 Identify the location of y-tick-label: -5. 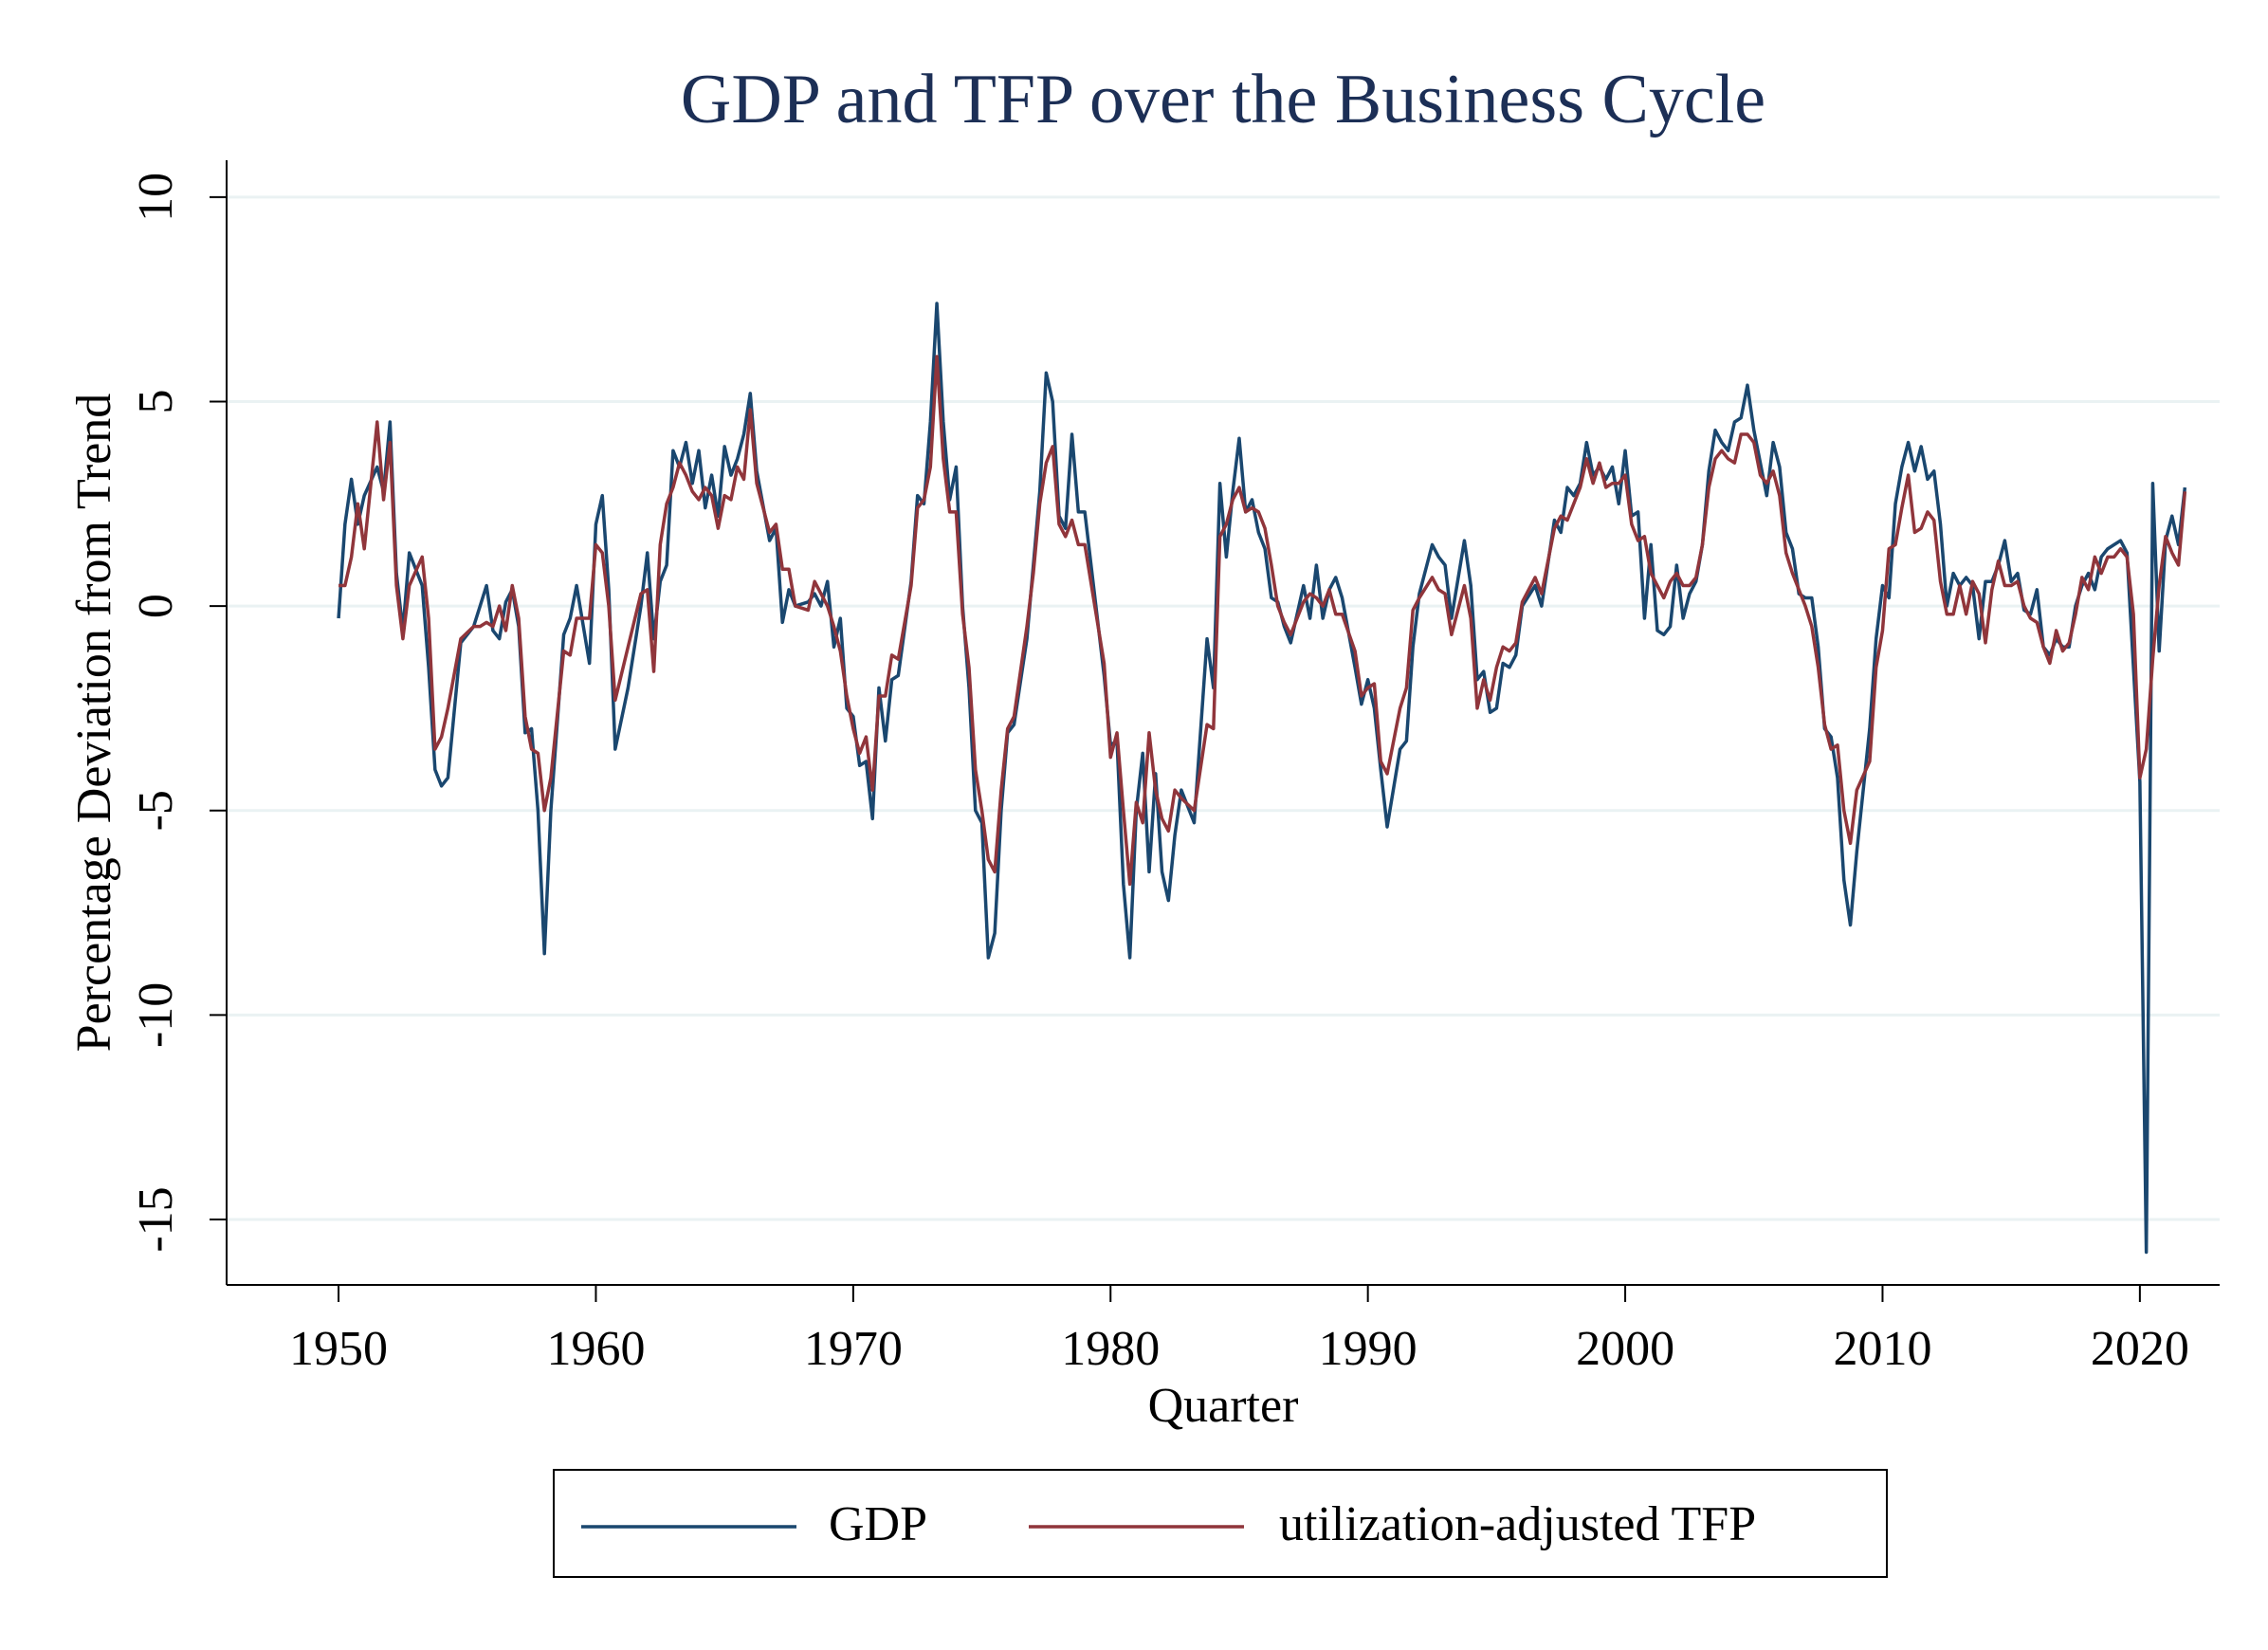
(156, 810).